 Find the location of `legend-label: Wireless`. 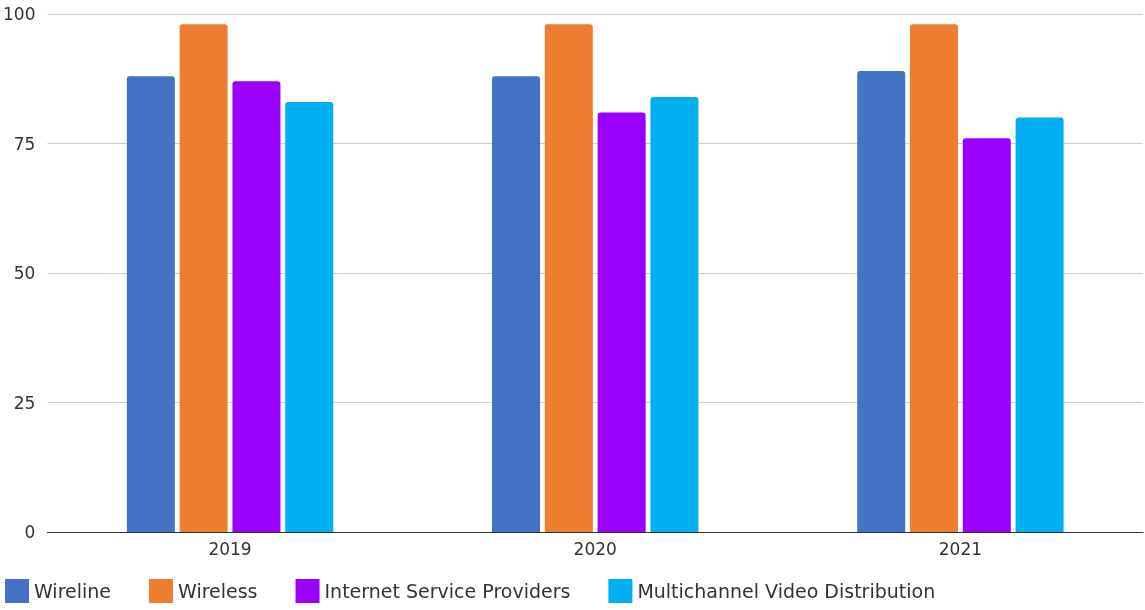

legend-label: Wireless is located at coordinates (218, 591).